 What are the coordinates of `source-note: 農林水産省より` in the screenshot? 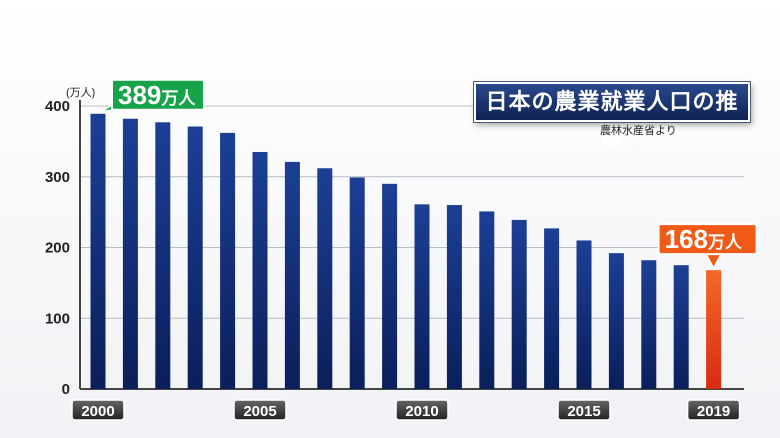 It's located at (638, 131).